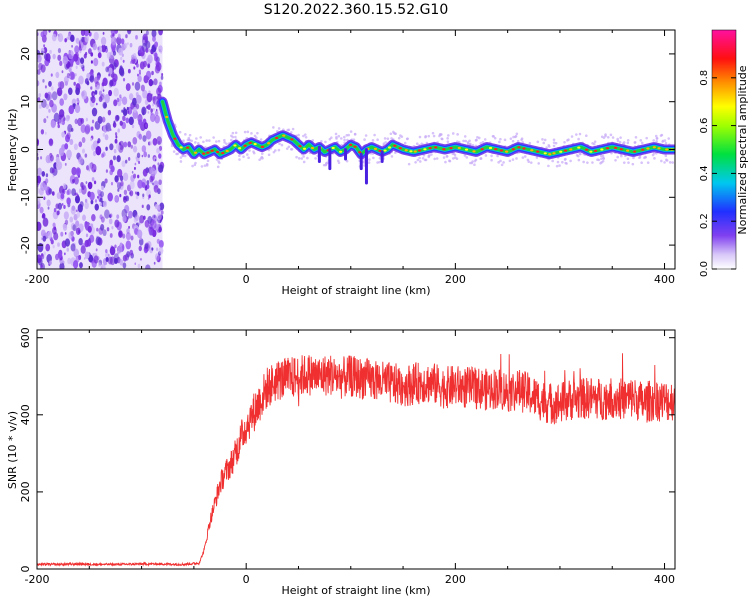  What do you see at coordinates (25, 569) in the screenshot?
I see `snr-ytick-label: 0` at bounding box center [25, 569].